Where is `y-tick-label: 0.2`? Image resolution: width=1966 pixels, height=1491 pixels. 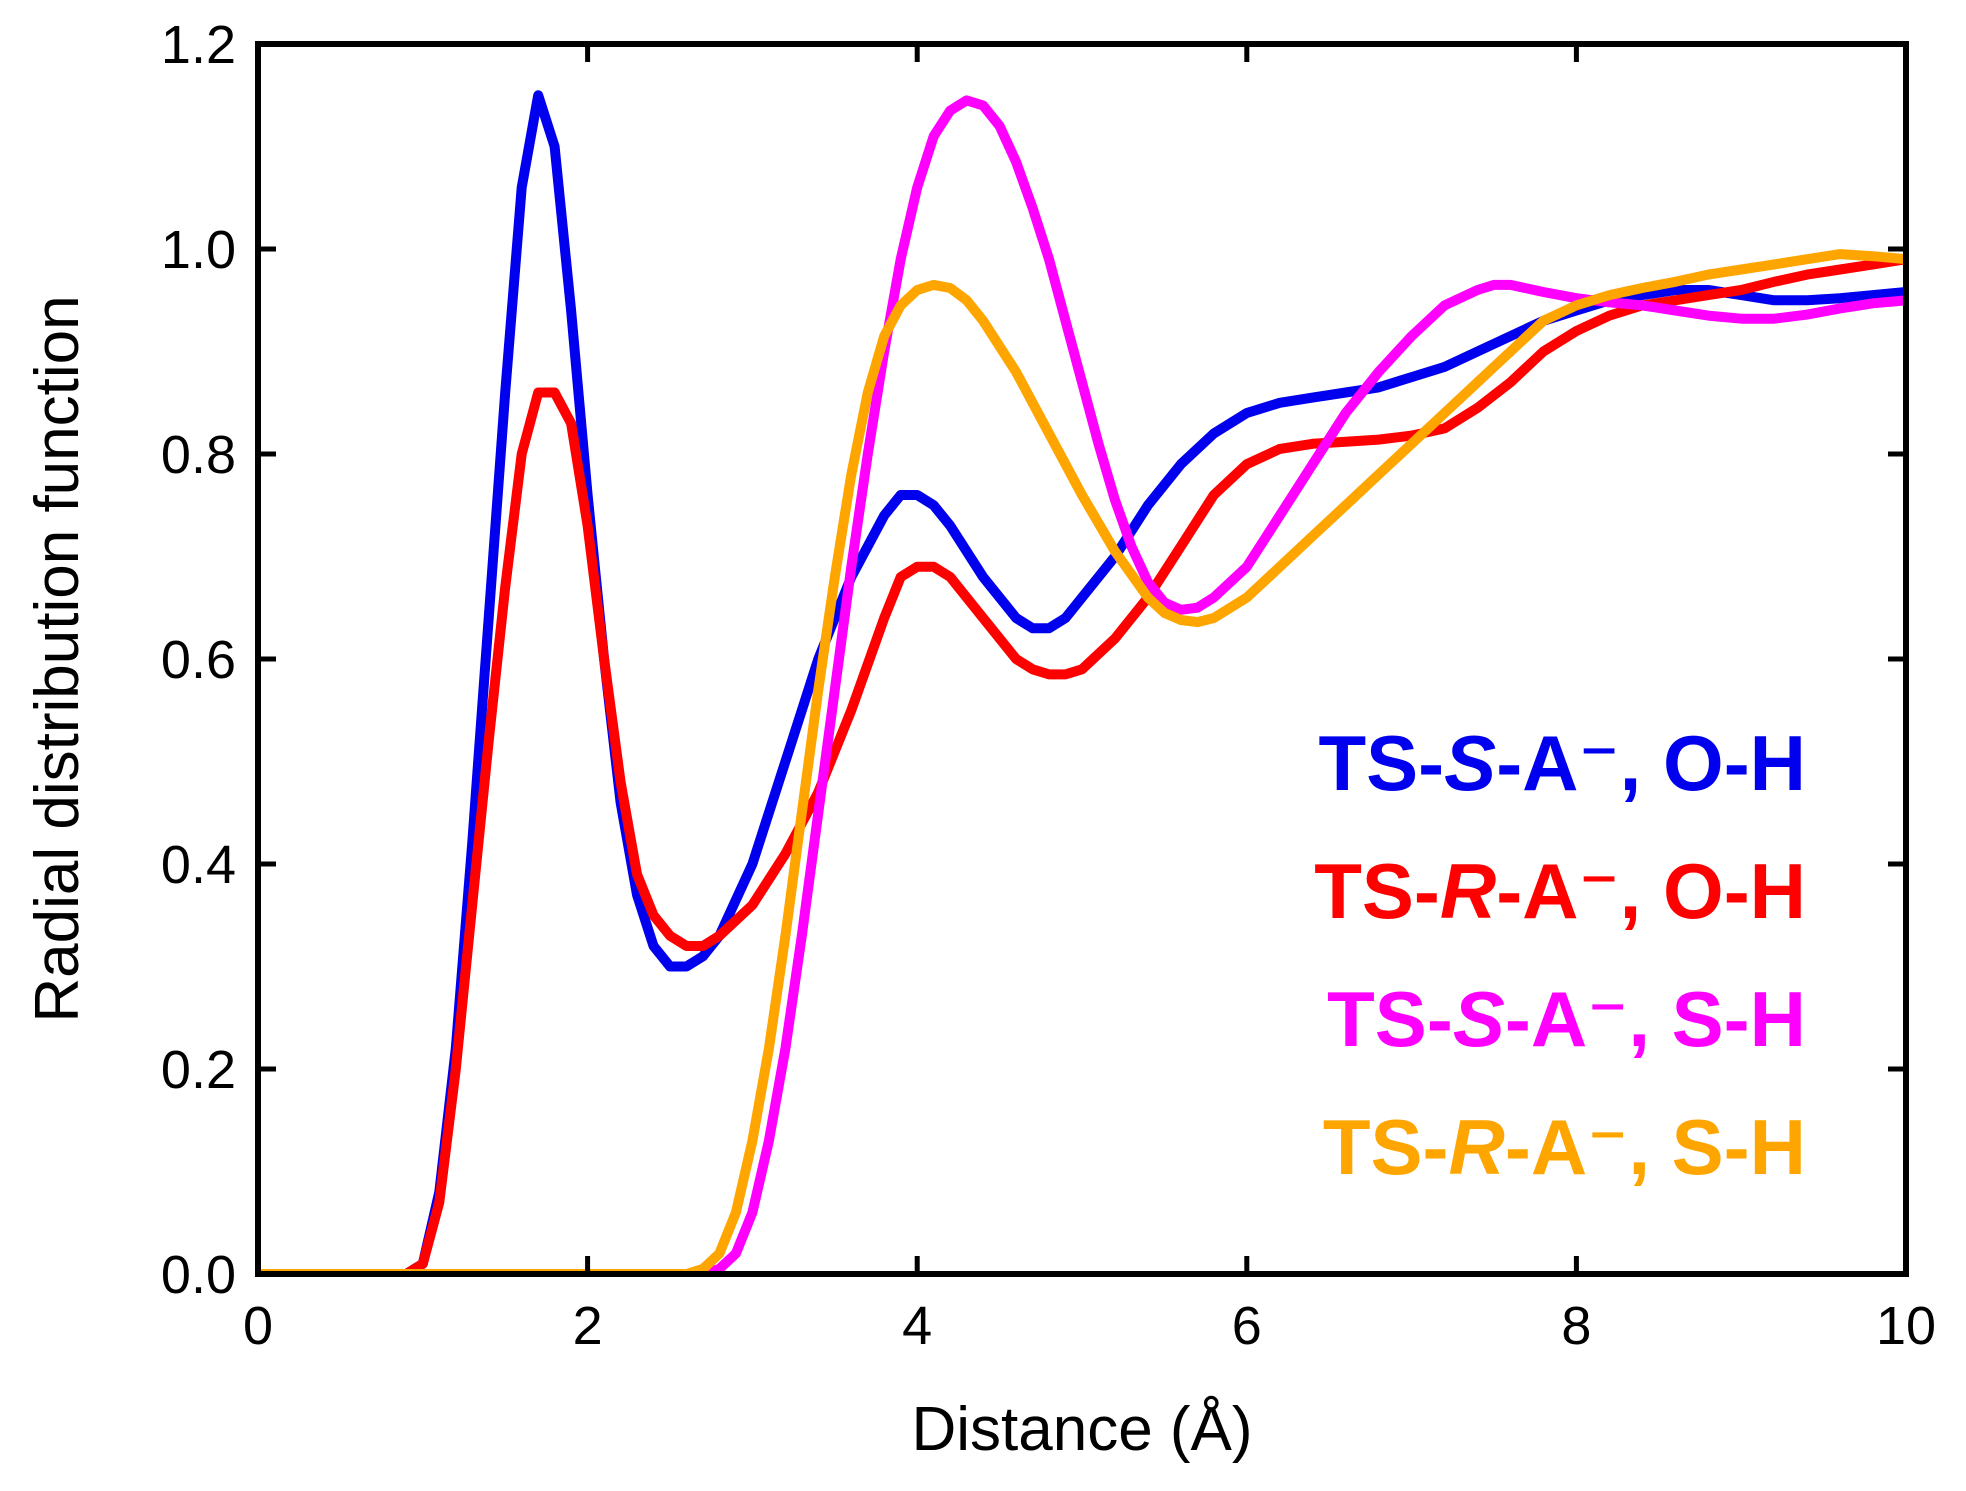 y-tick-label: 0.2 is located at coordinates (198, 1070).